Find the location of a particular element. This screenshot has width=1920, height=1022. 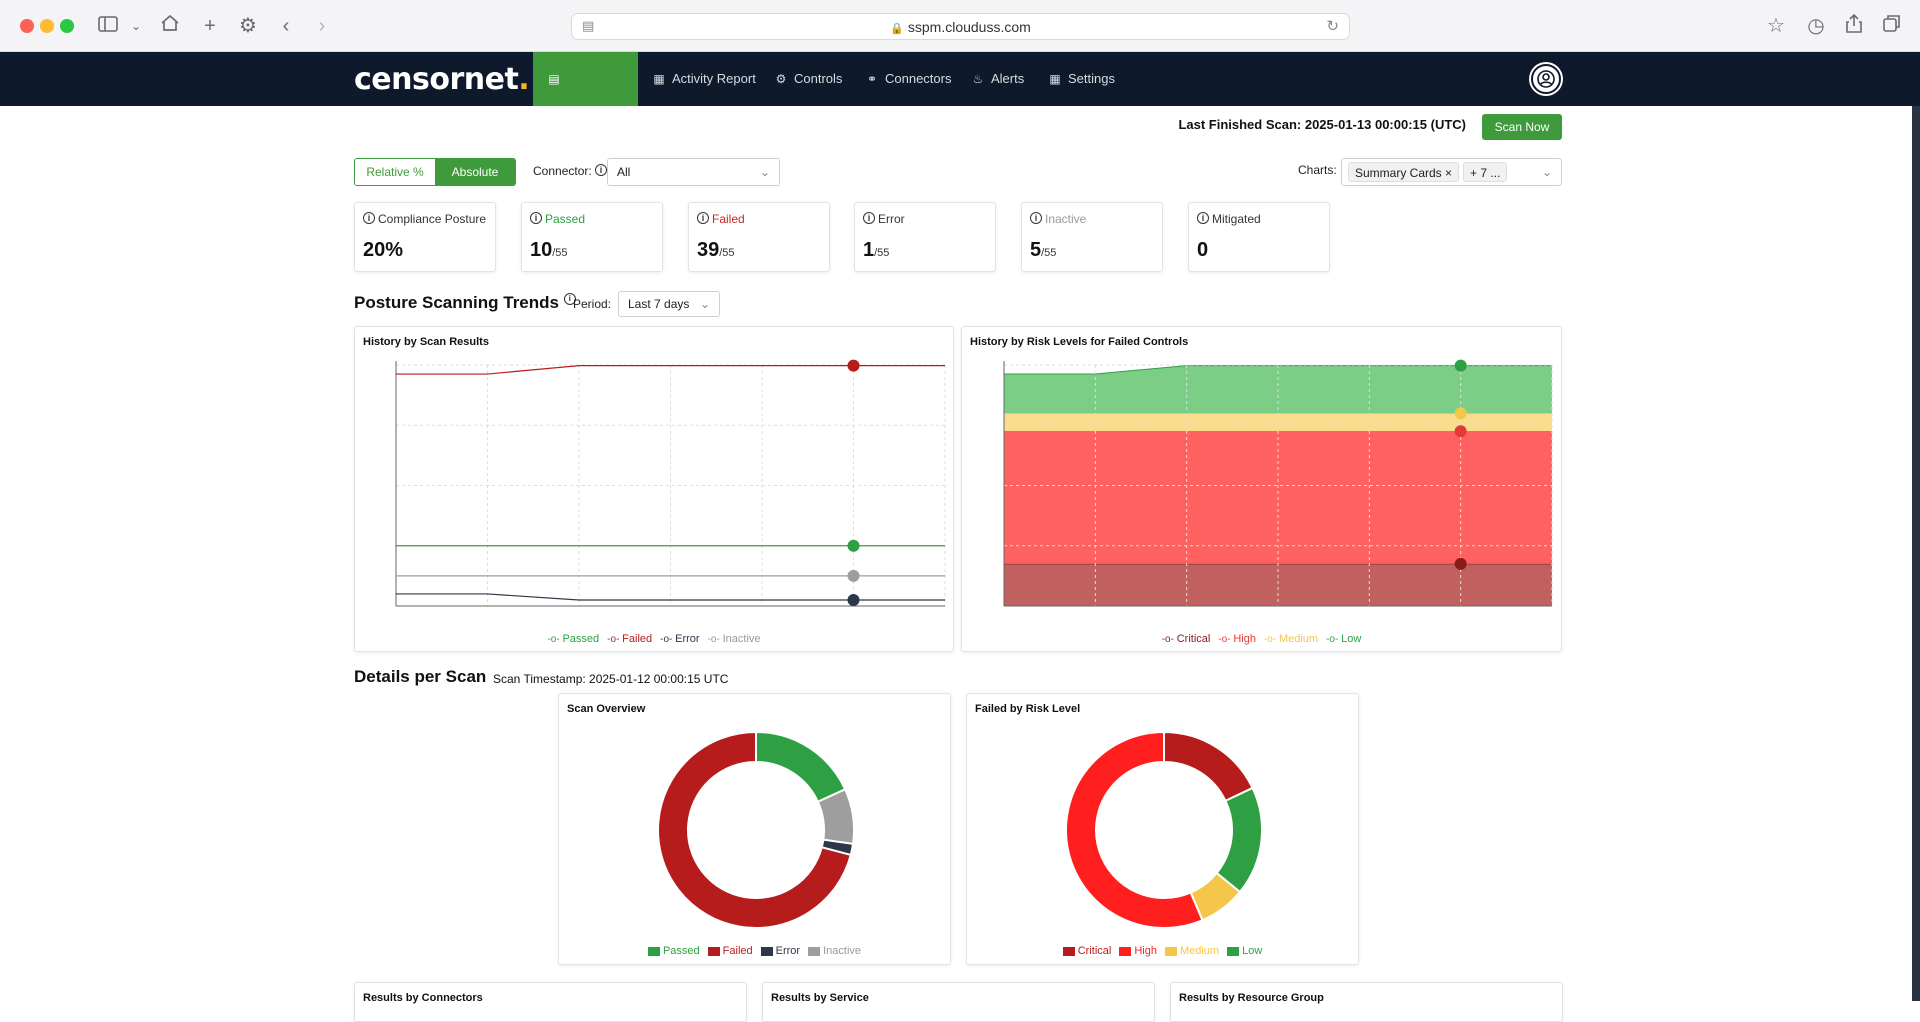

series-point-failed is located at coordinates (853, 365).